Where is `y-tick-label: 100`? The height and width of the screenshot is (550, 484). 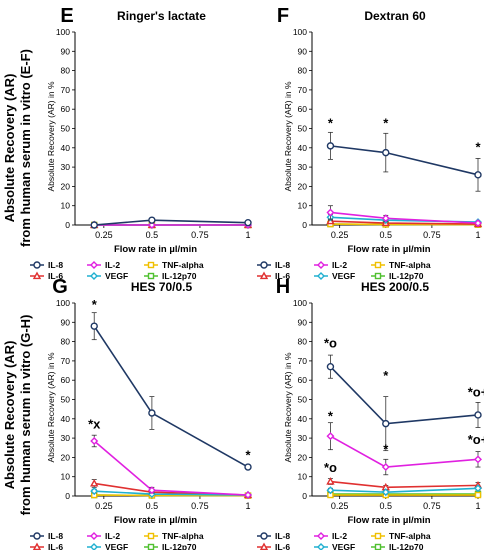 y-tick-label: 100 is located at coordinates (300, 32).